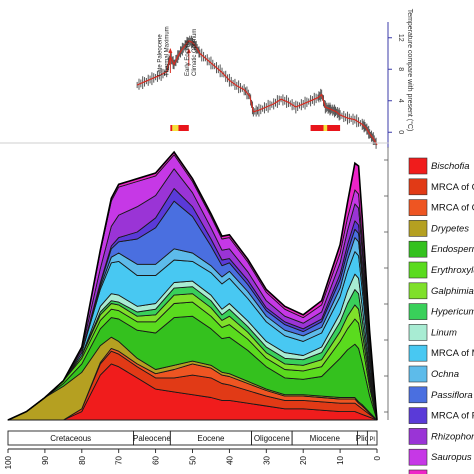 The width and height of the screenshot is (474, 474). I want to click on warm-period-bars, so click(255, 128).